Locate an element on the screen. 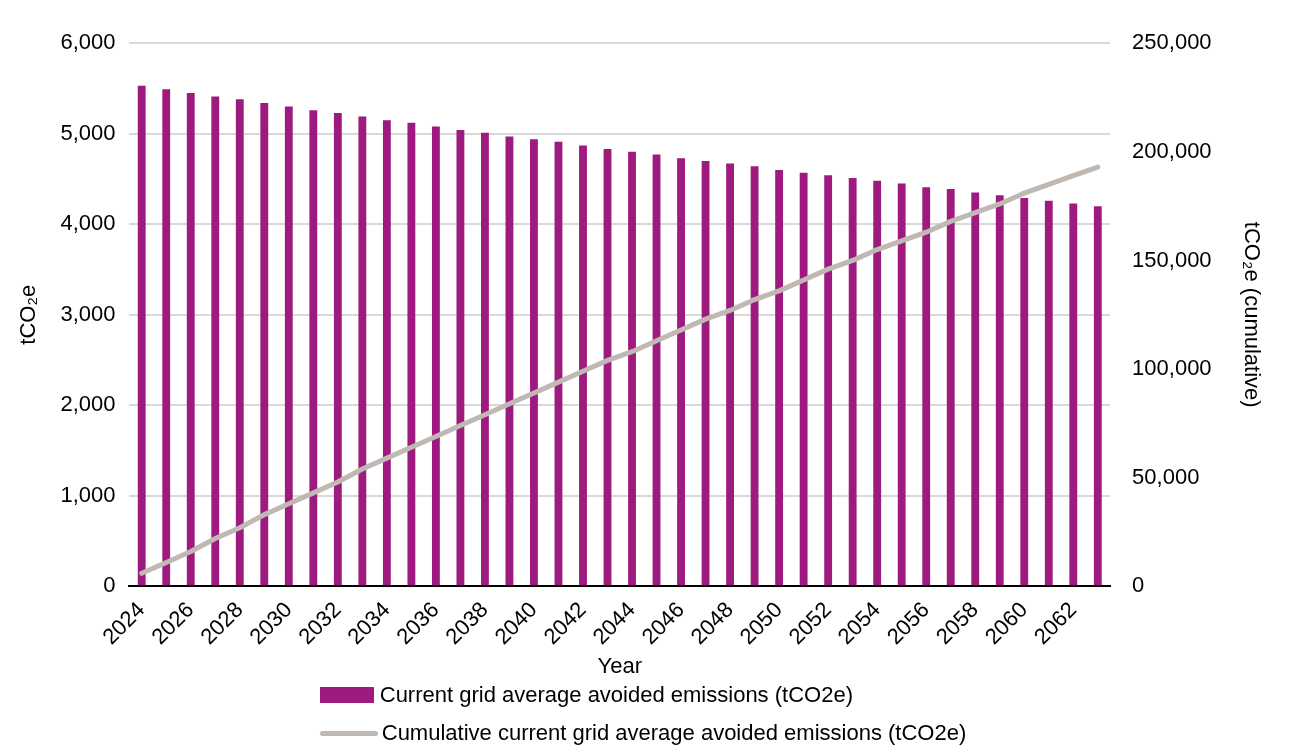 This screenshot has height=756, width=1289. y-tick-label: 0 is located at coordinates (109, 585).